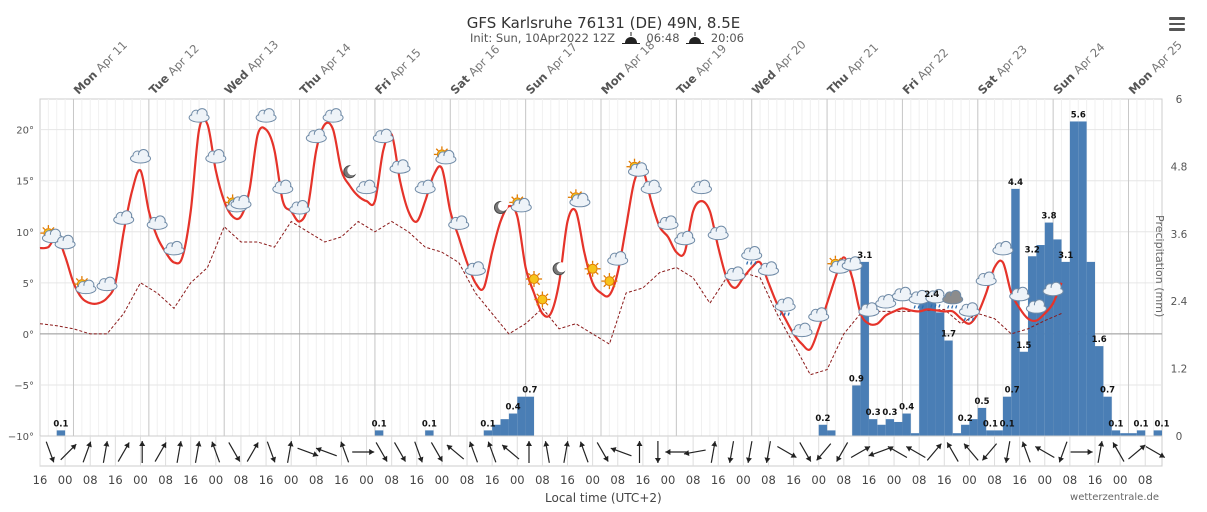 This screenshot has height=512, width=1207. Describe the element at coordinates (1114, 497) in the screenshot. I see `credit-text: wetterzentrale.de` at that location.